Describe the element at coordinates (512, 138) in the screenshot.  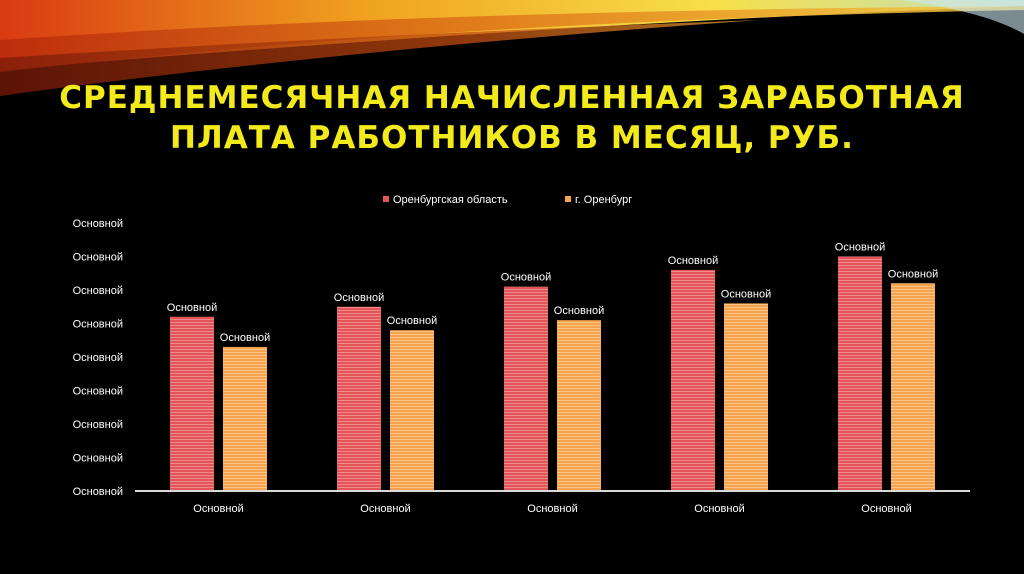
I see `slide-title-line2: ПЛАТА РАБОТНИКОВ В МЕСЯЦ, РУБ.` at that location.